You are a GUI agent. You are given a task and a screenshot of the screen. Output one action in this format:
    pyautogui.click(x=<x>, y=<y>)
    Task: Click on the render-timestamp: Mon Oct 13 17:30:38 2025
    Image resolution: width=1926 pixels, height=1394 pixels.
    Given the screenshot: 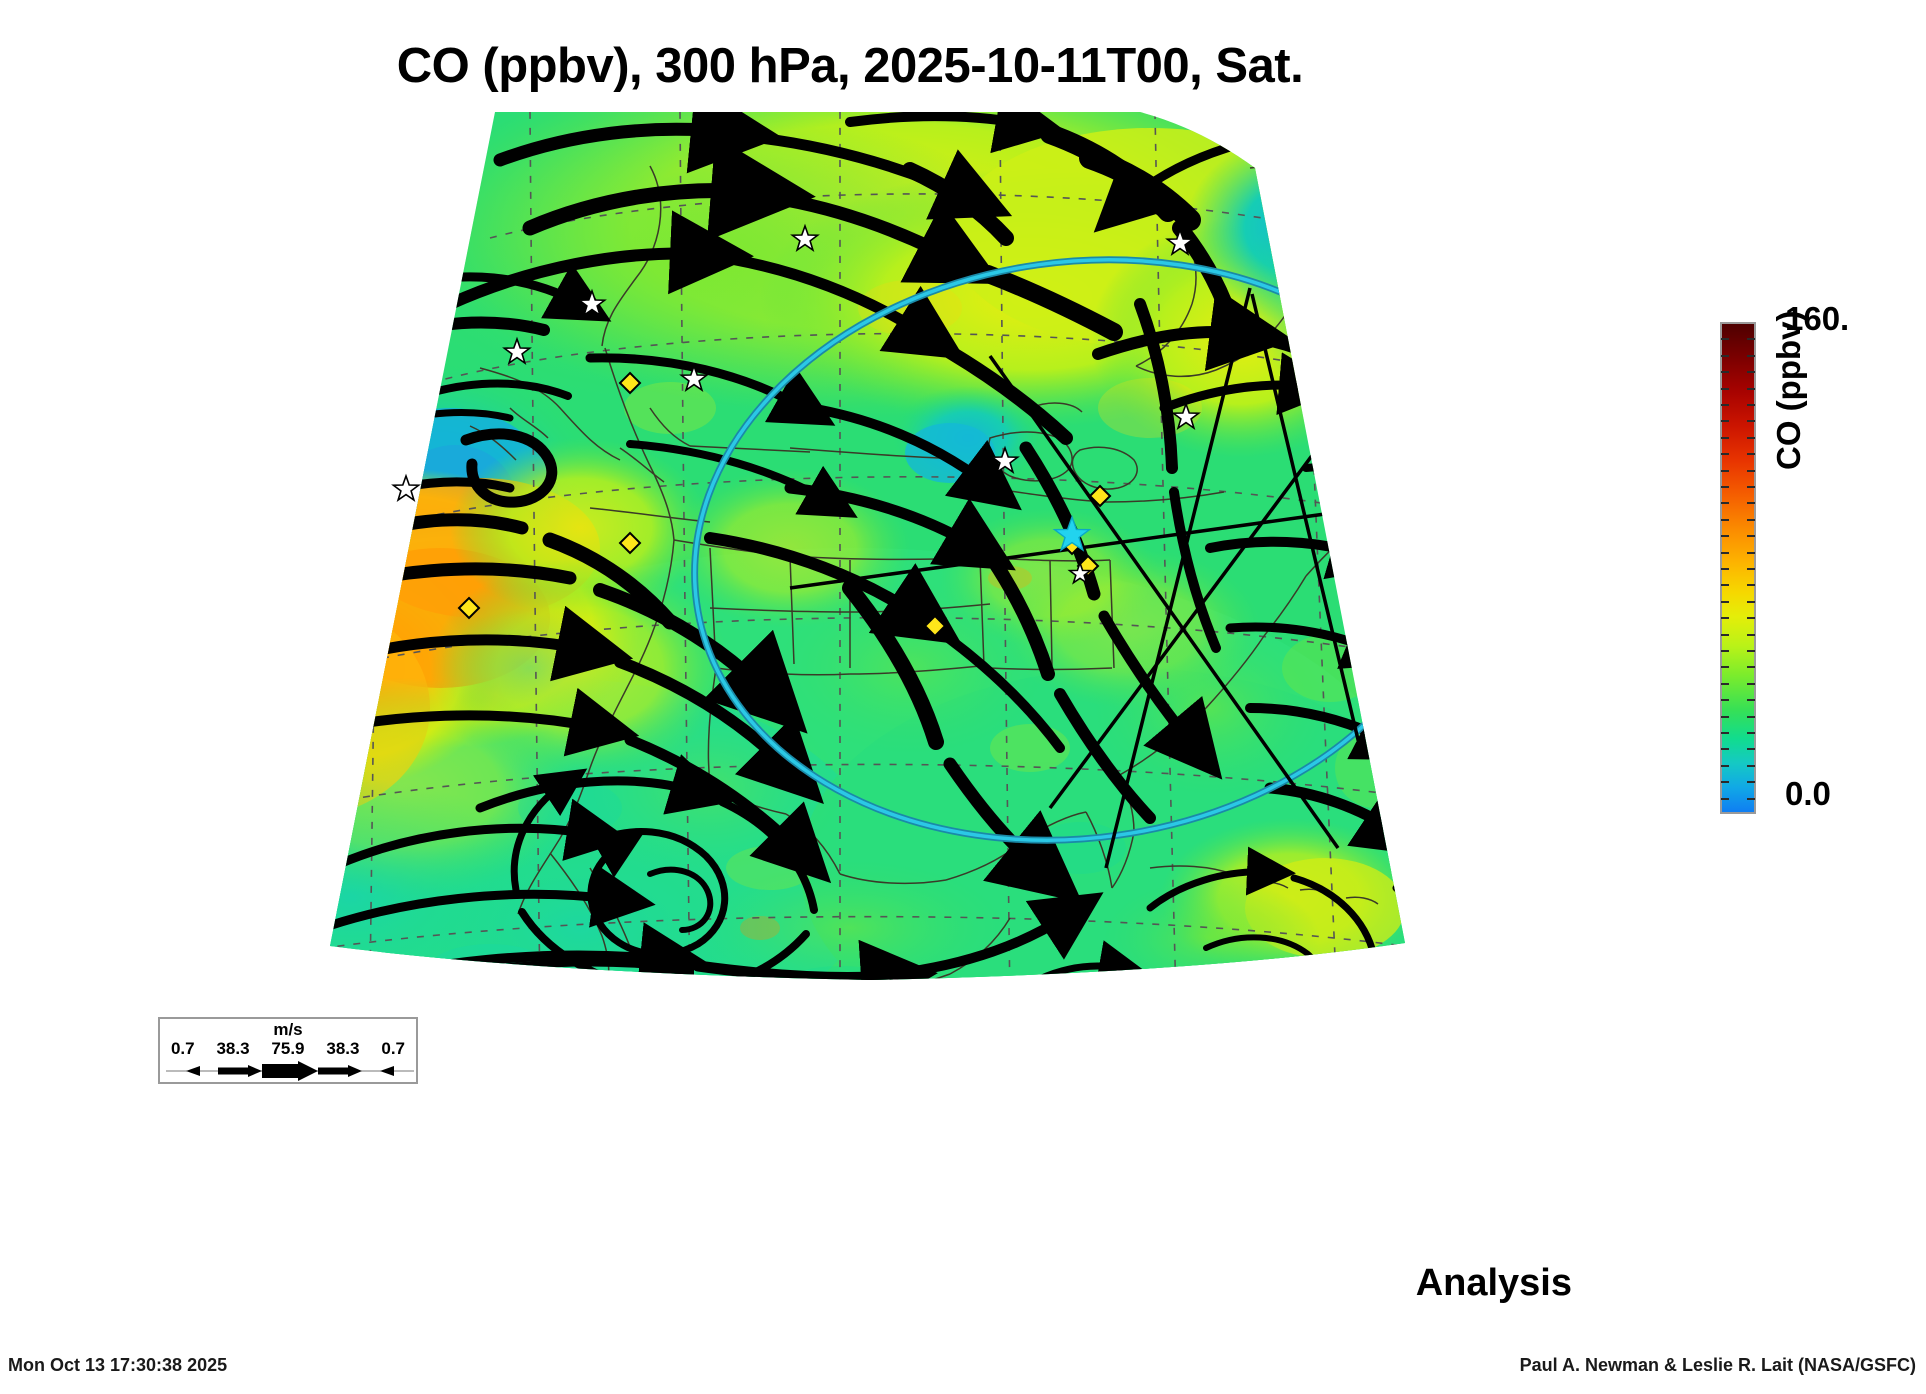 What is the action you would take?
    pyautogui.click(x=118, y=1365)
    